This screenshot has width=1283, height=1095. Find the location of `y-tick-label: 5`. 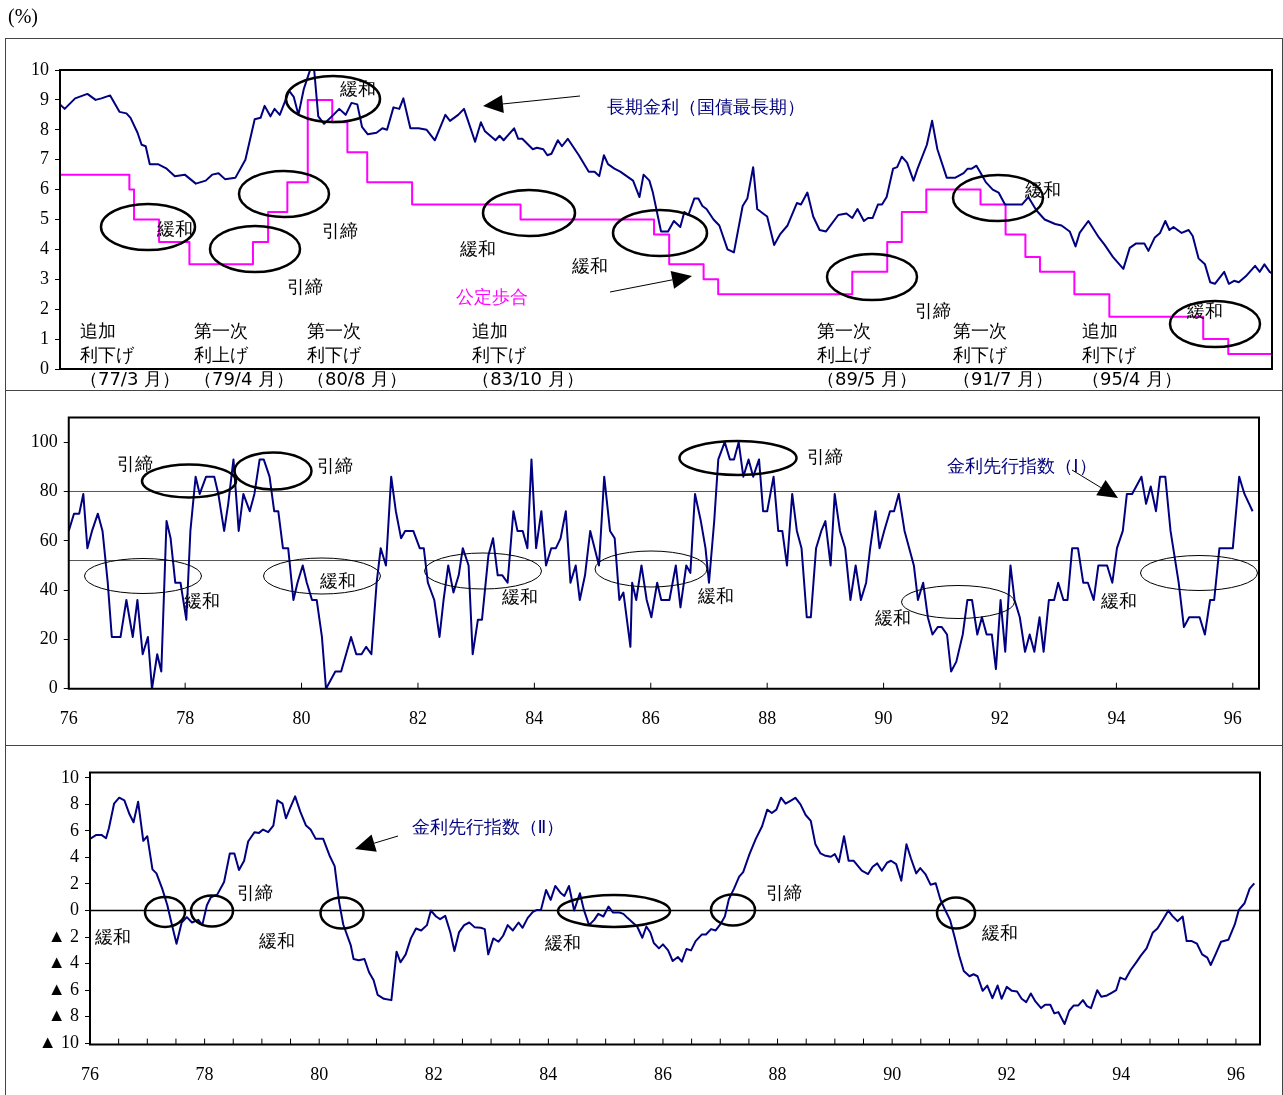

y-tick-label: 5 is located at coordinates (44, 218).